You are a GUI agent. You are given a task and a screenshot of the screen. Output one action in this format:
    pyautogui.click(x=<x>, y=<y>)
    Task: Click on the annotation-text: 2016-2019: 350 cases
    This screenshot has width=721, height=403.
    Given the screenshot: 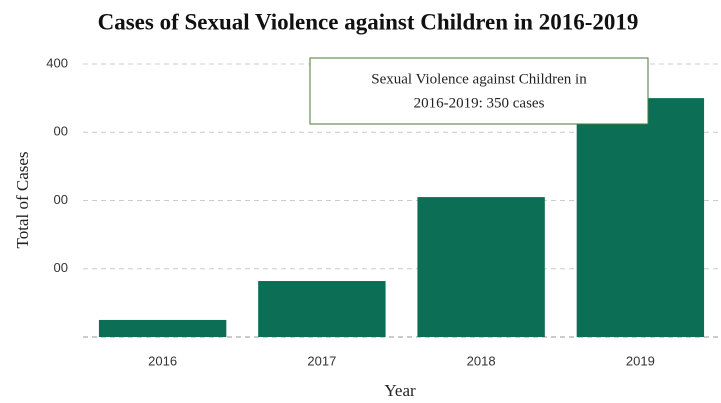 What is the action you would take?
    pyautogui.click(x=479, y=103)
    